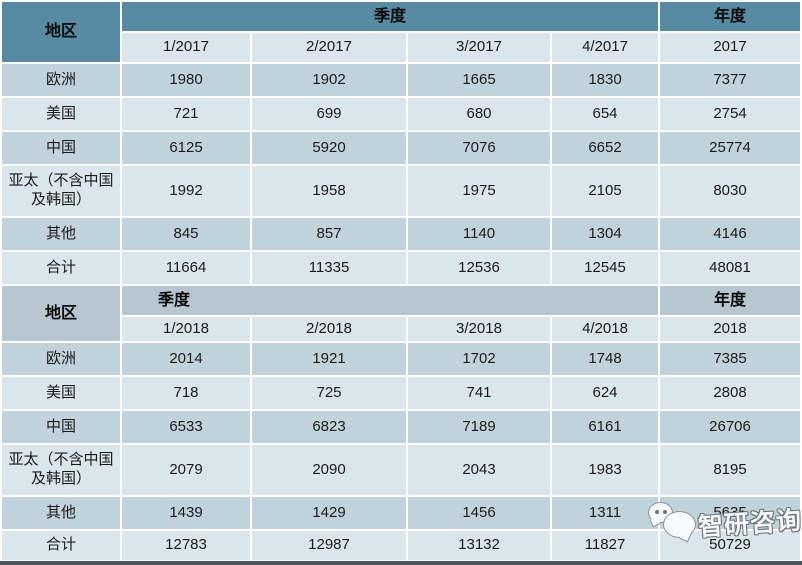  Describe the element at coordinates (329, 393) in the screenshot. I see `value-cell: 725` at that location.